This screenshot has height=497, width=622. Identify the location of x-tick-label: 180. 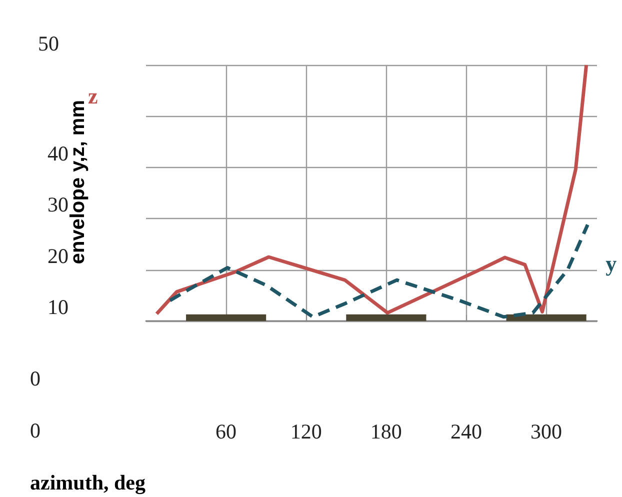
(386, 432).